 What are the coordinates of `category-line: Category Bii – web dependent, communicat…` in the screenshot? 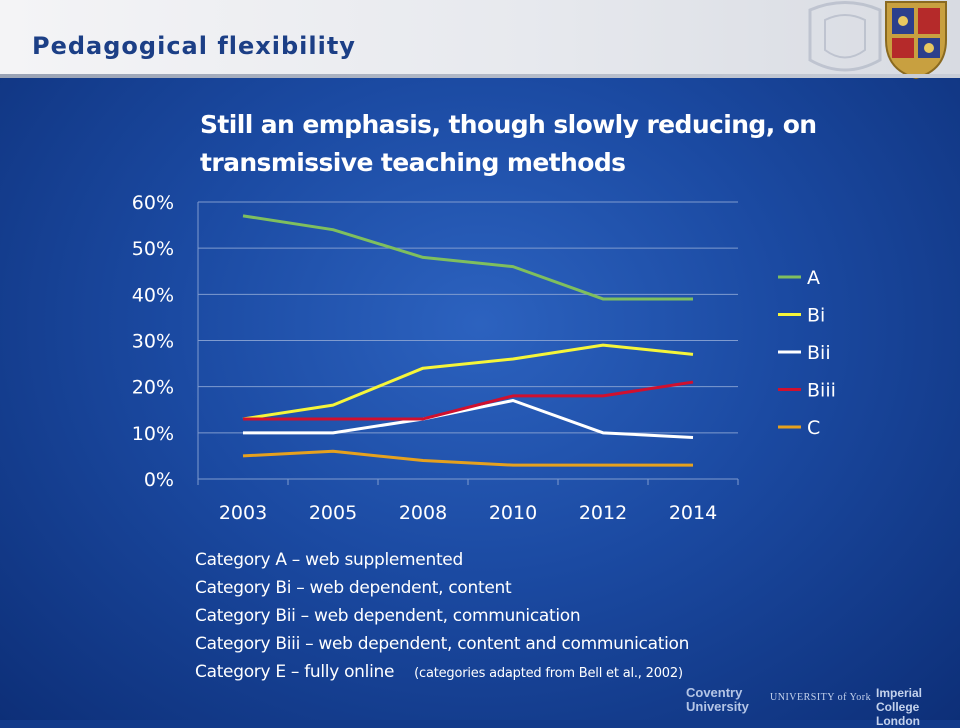 It's located at (388, 616).